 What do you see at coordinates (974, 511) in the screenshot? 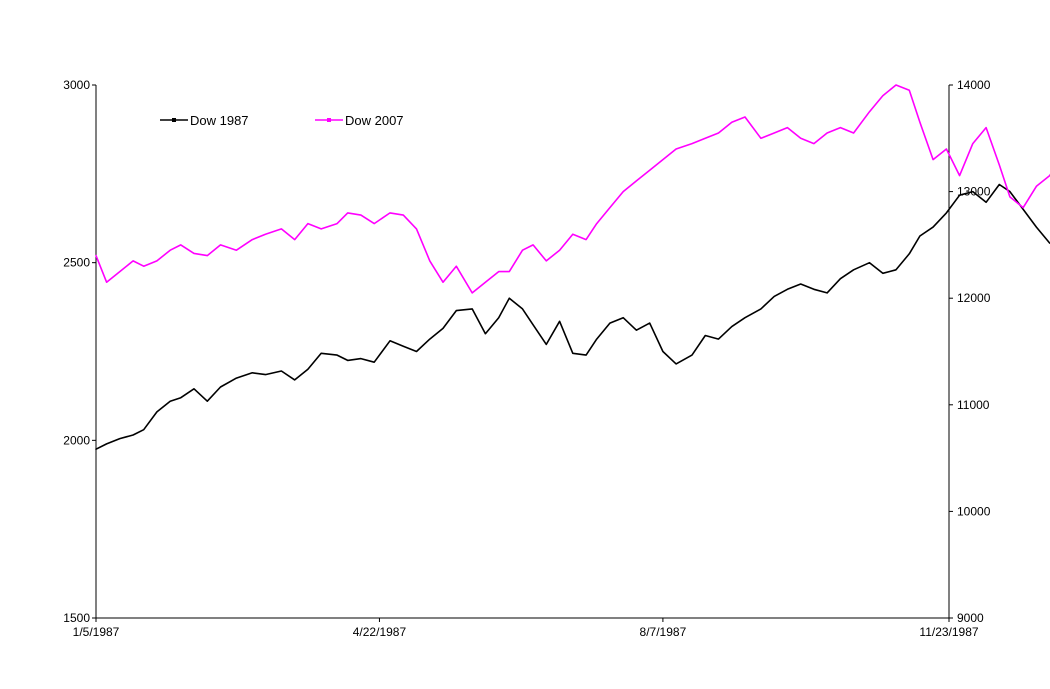
I see `right-y-tick-label: 10000` at bounding box center [974, 511].